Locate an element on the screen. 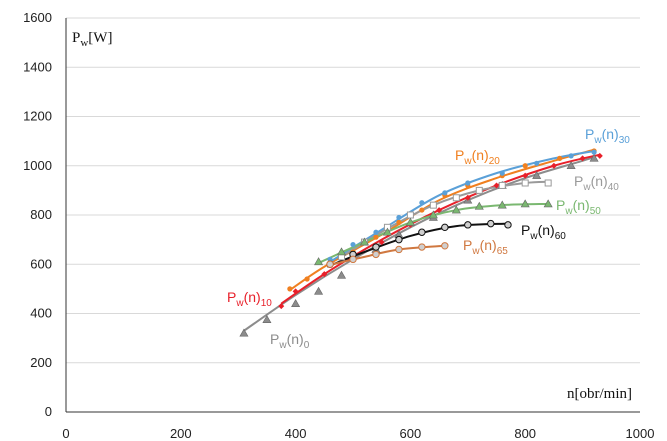 The height and width of the screenshot is (441, 667). series-label-pw-n-30: Pw(n)30 is located at coordinates (607, 136).